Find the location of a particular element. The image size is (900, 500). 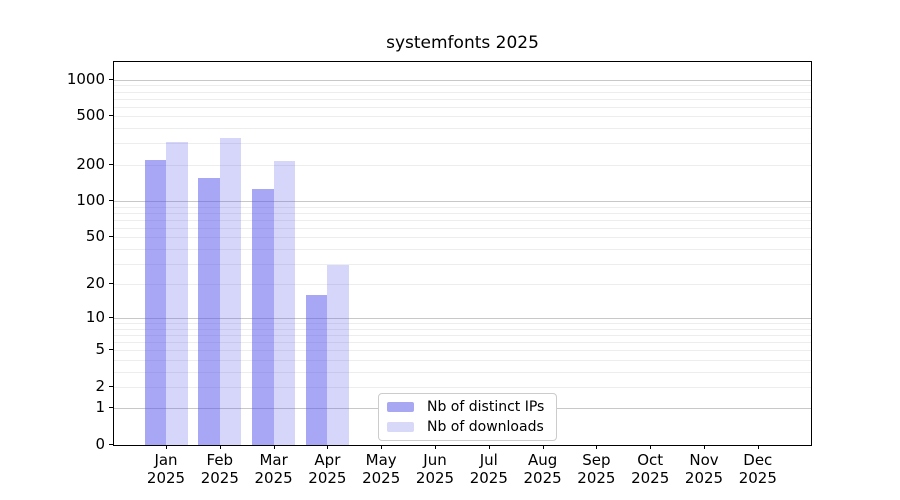

bar-downloads-feb is located at coordinates (230, 291).